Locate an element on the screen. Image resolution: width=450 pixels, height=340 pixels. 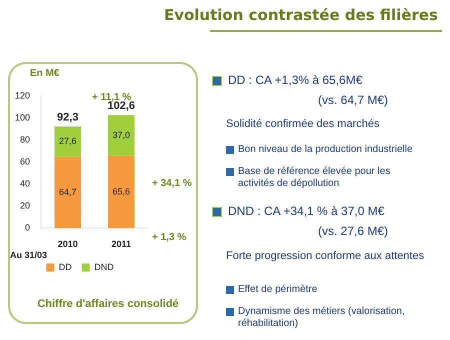
text: DD : CA +1,3% à 65,6M€ is located at coordinates (296, 80).